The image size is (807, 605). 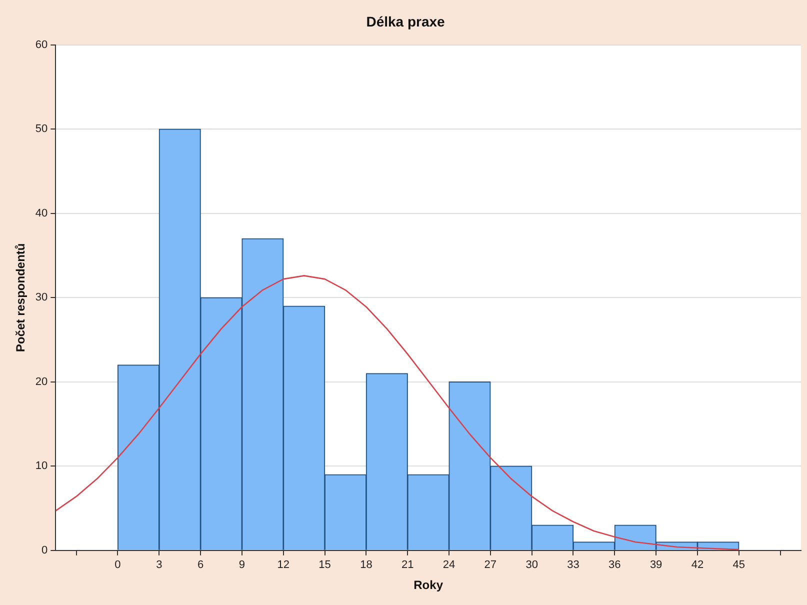 I want to click on x-tick-label: 9, so click(x=242, y=565).